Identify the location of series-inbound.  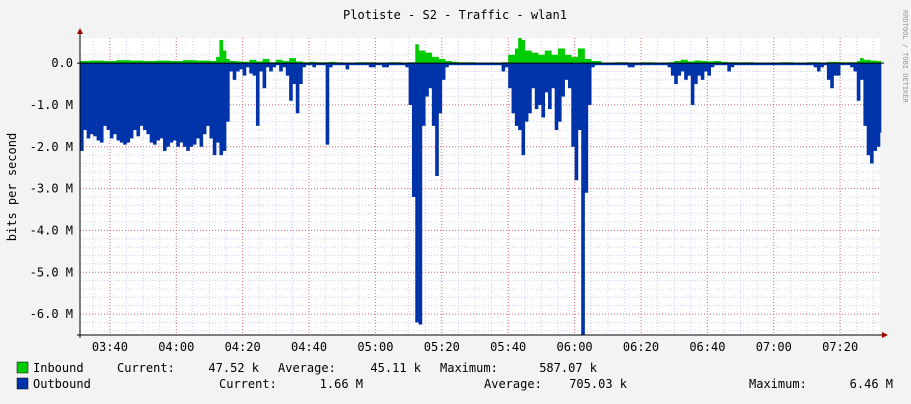
(481, 51).